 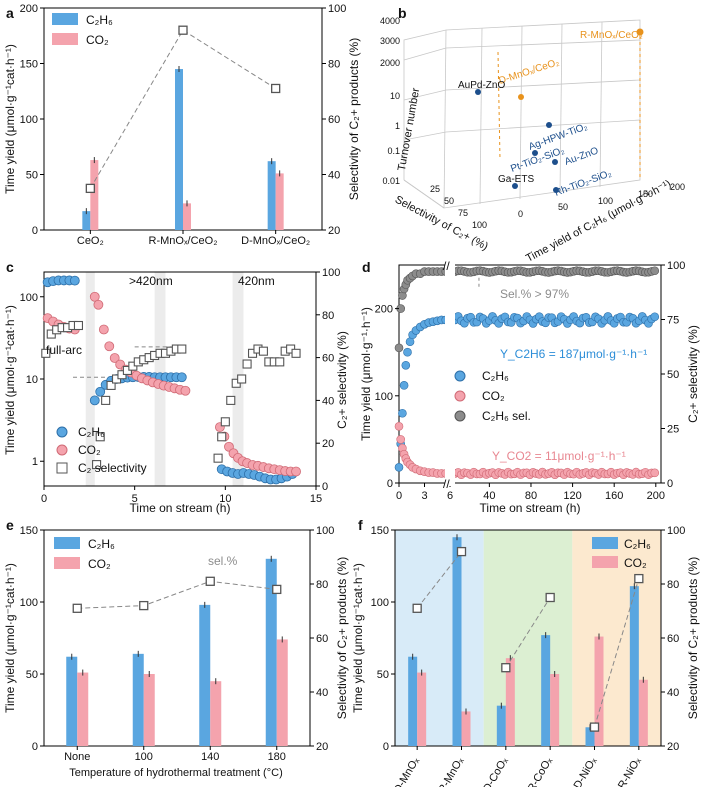 I want to click on y2tick-label-2: 50, so click(x=673, y=375).